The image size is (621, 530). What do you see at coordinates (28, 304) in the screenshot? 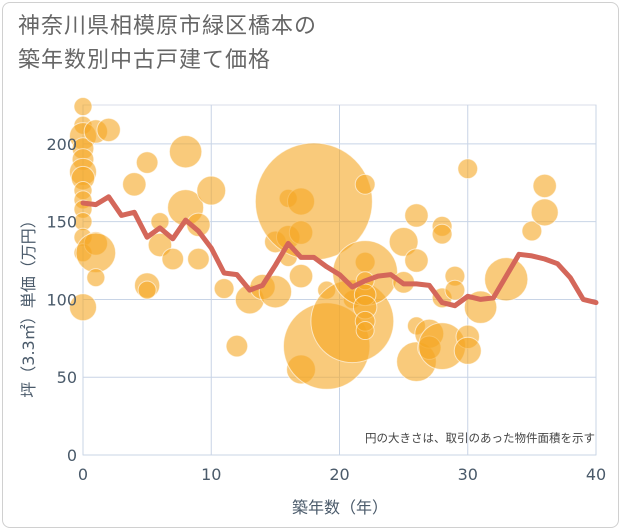
I see `y-axis-label: 坪（3.3㎡）単価（万円）` at bounding box center [28, 304].